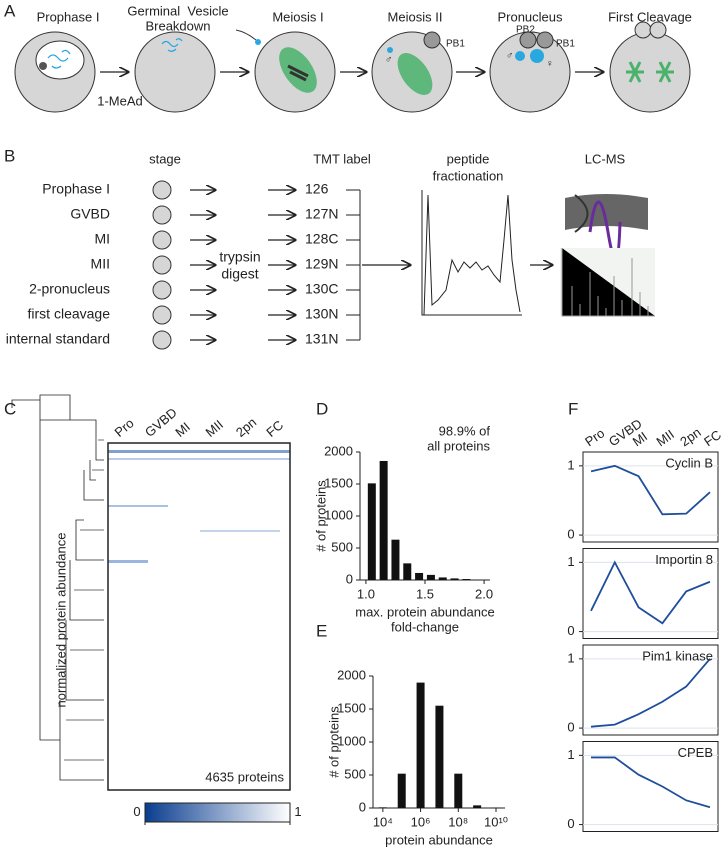  What do you see at coordinates (57, 587) in the screenshot?
I see `dendrogram` at bounding box center [57, 587].